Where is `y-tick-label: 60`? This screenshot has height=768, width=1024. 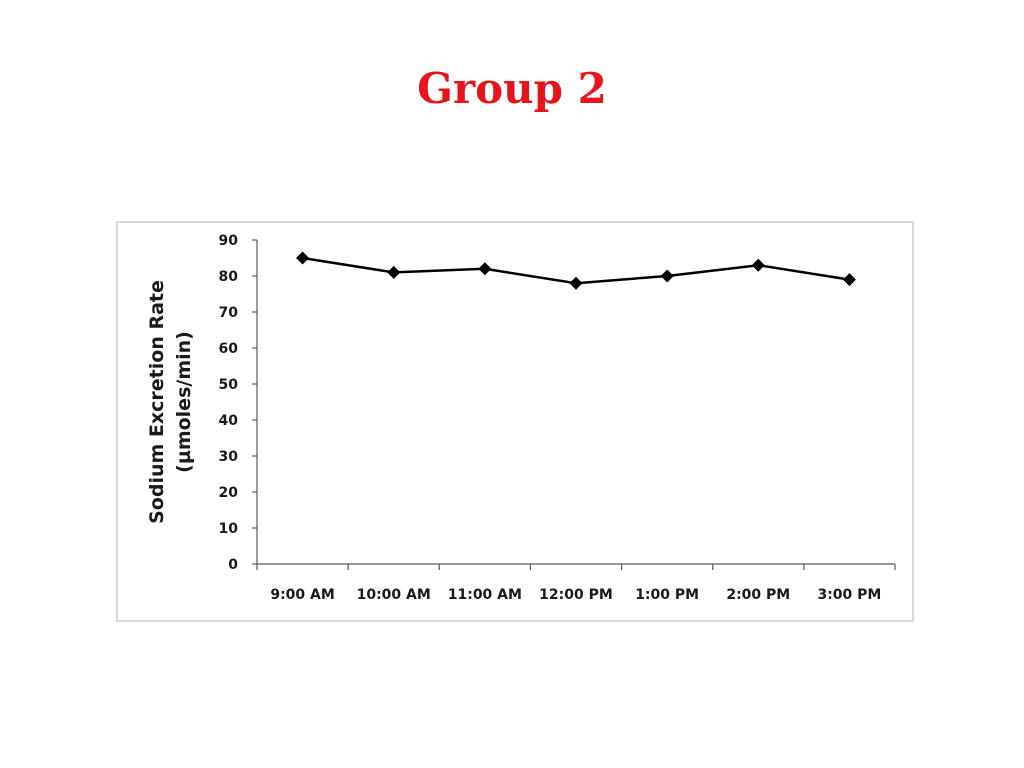
y-tick-label: 60 is located at coordinates (229, 349).